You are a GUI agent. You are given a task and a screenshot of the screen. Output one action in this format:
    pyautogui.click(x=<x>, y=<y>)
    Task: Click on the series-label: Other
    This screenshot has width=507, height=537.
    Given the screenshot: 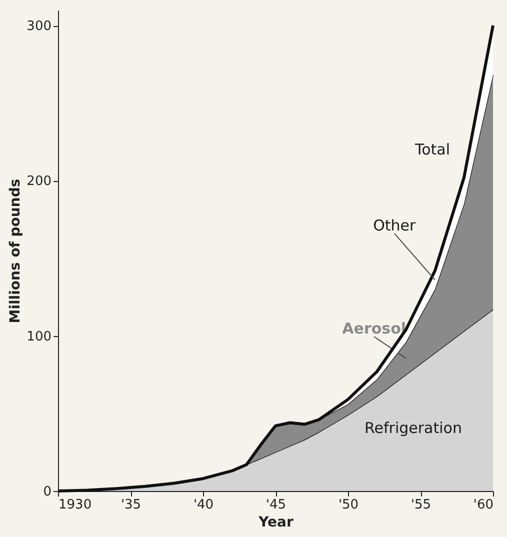 What is the action you would take?
    pyautogui.click(x=395, y=225)
    